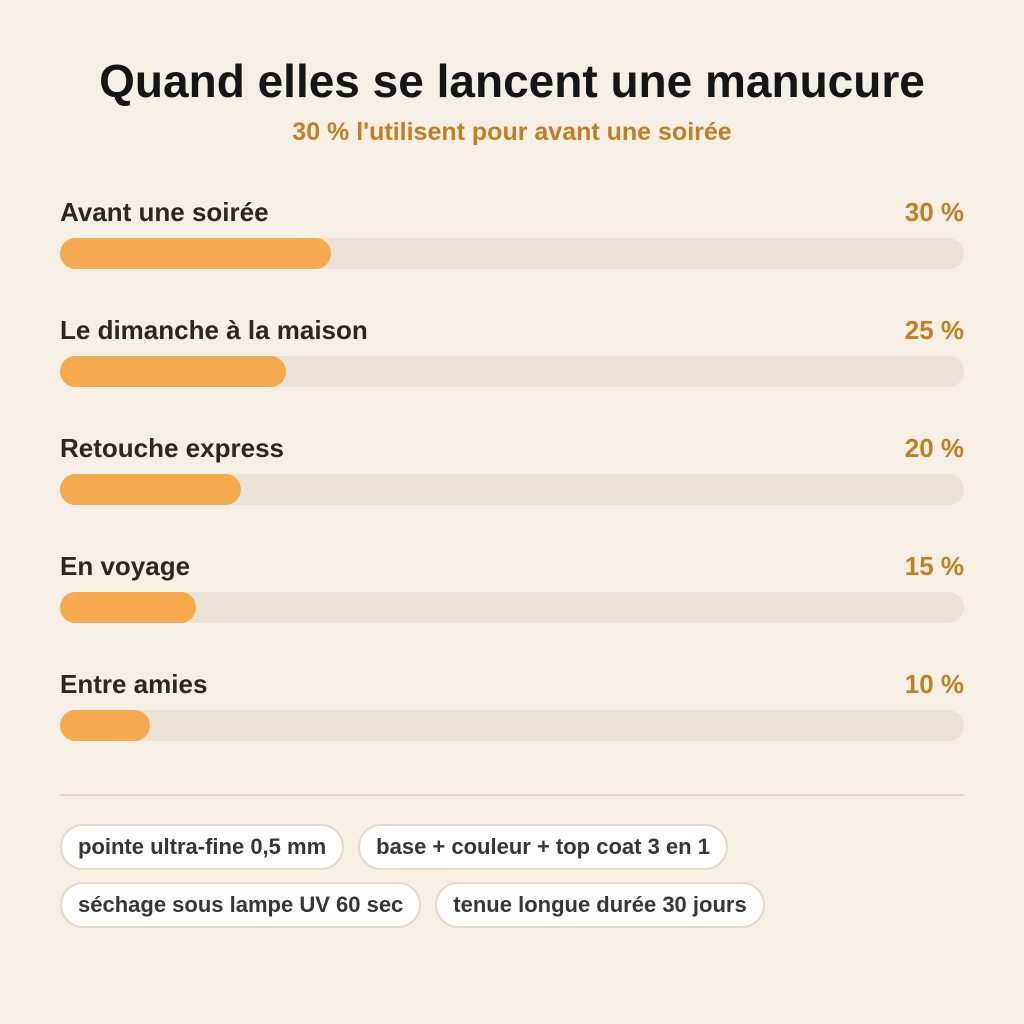  Describe the element at coordinates (164, 212) in the screenshot. I see `bar-label: Avant une soirée` at that location.